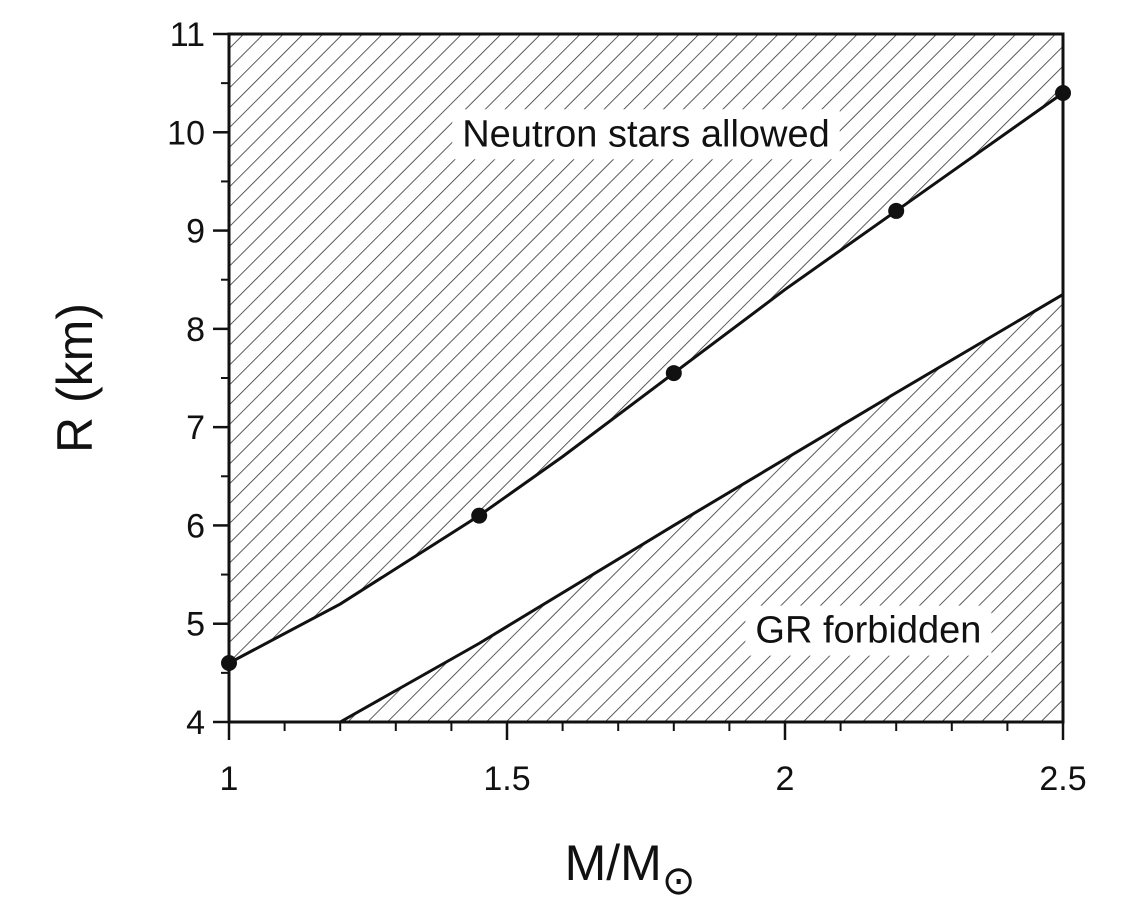 This screenshot has height=905, width=1131. Describe the element at coordinates (195, 330) in the screenshot. I see `y-tick-label: 8` at that location.